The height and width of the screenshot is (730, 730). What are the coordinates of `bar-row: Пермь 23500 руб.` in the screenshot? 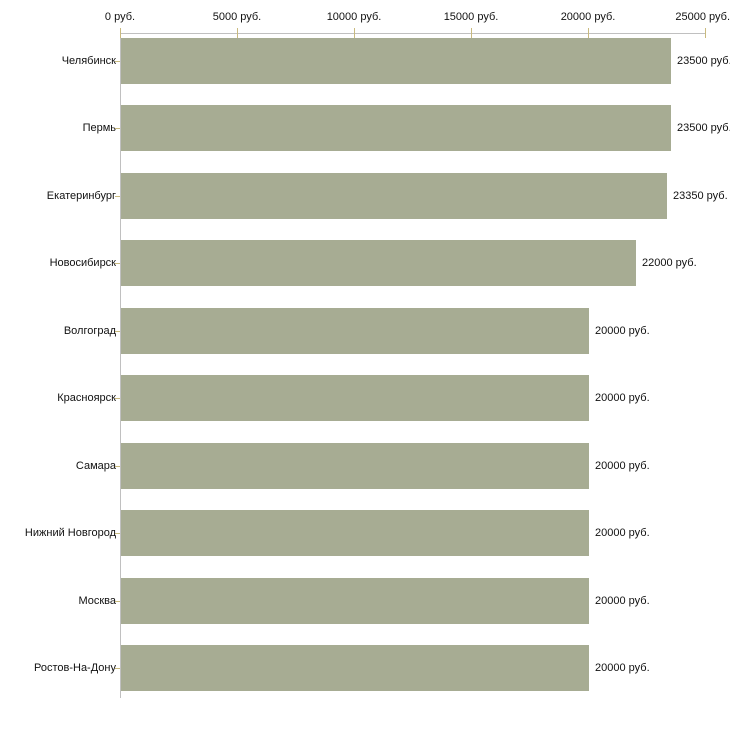 It's located at (365, 128).